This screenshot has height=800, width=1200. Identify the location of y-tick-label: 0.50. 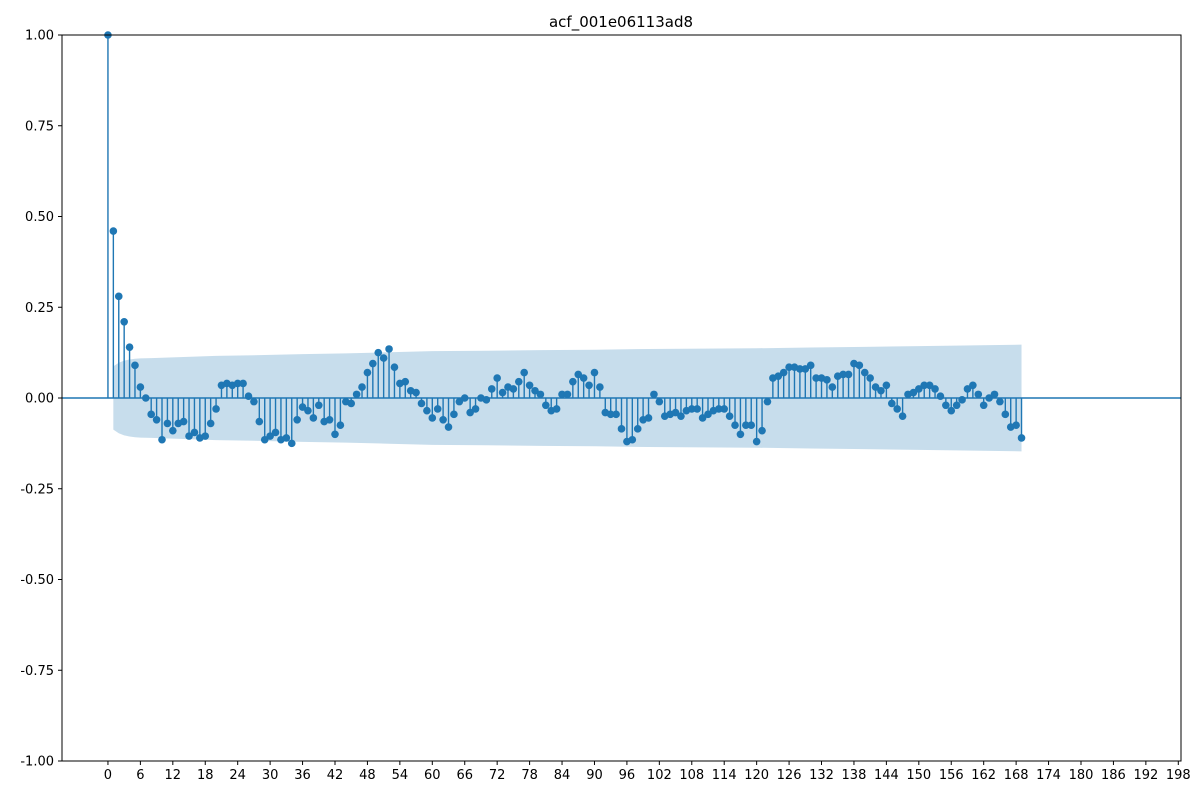
(39, 217).